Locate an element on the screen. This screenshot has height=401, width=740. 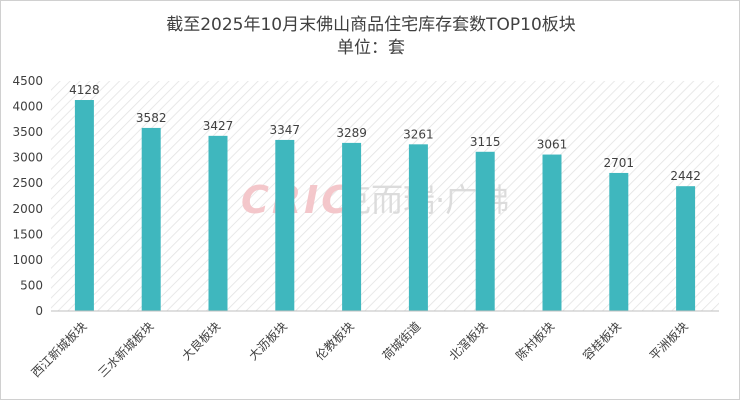
y-tick-label: 0 is located at coordinates (39, 311).